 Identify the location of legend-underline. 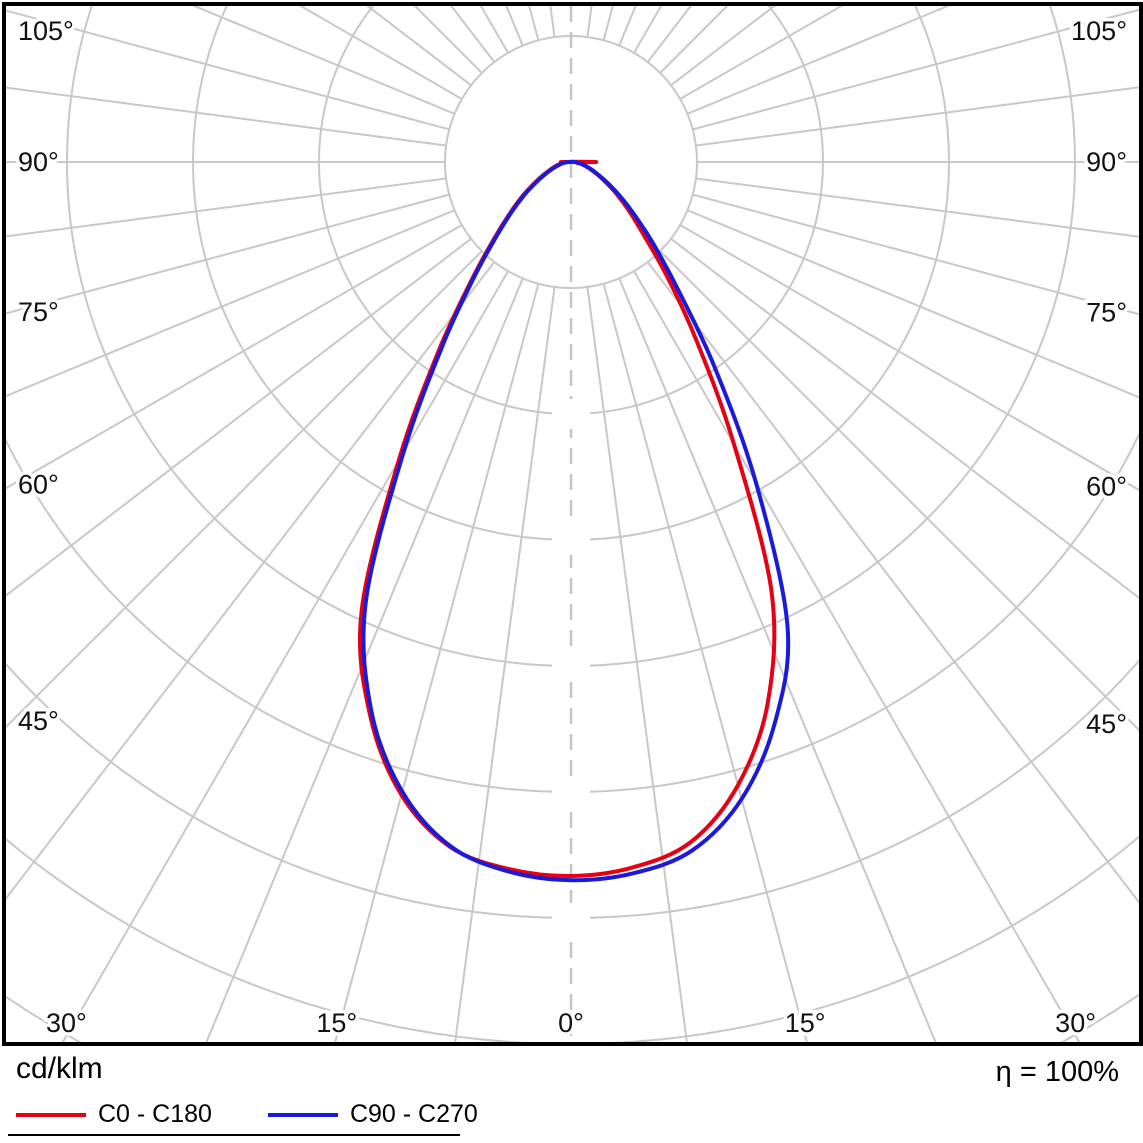
(234, 1135).